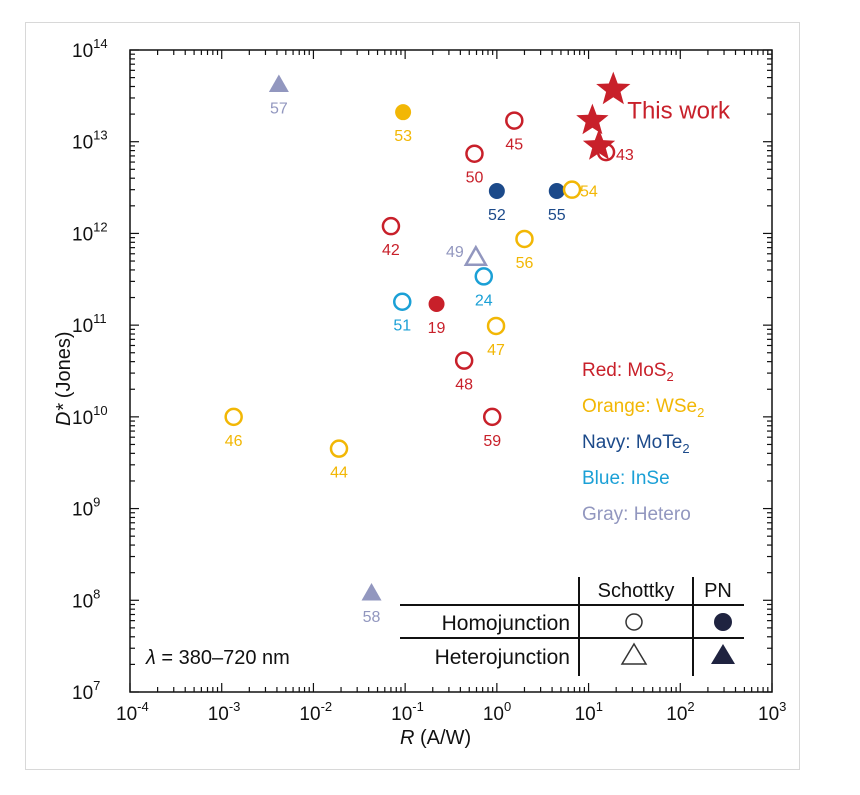 This screenshot has height=795, width=860. What do you see at coordinates (435, 738) in the screenshot?
I see `x-axis-label: R (A/W)` at bounding box center [435, 738].